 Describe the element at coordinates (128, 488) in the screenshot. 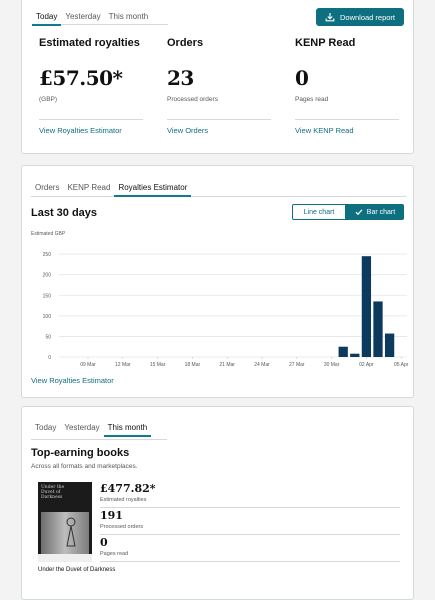

I see `book-stat-value: £477.82*` at that location.